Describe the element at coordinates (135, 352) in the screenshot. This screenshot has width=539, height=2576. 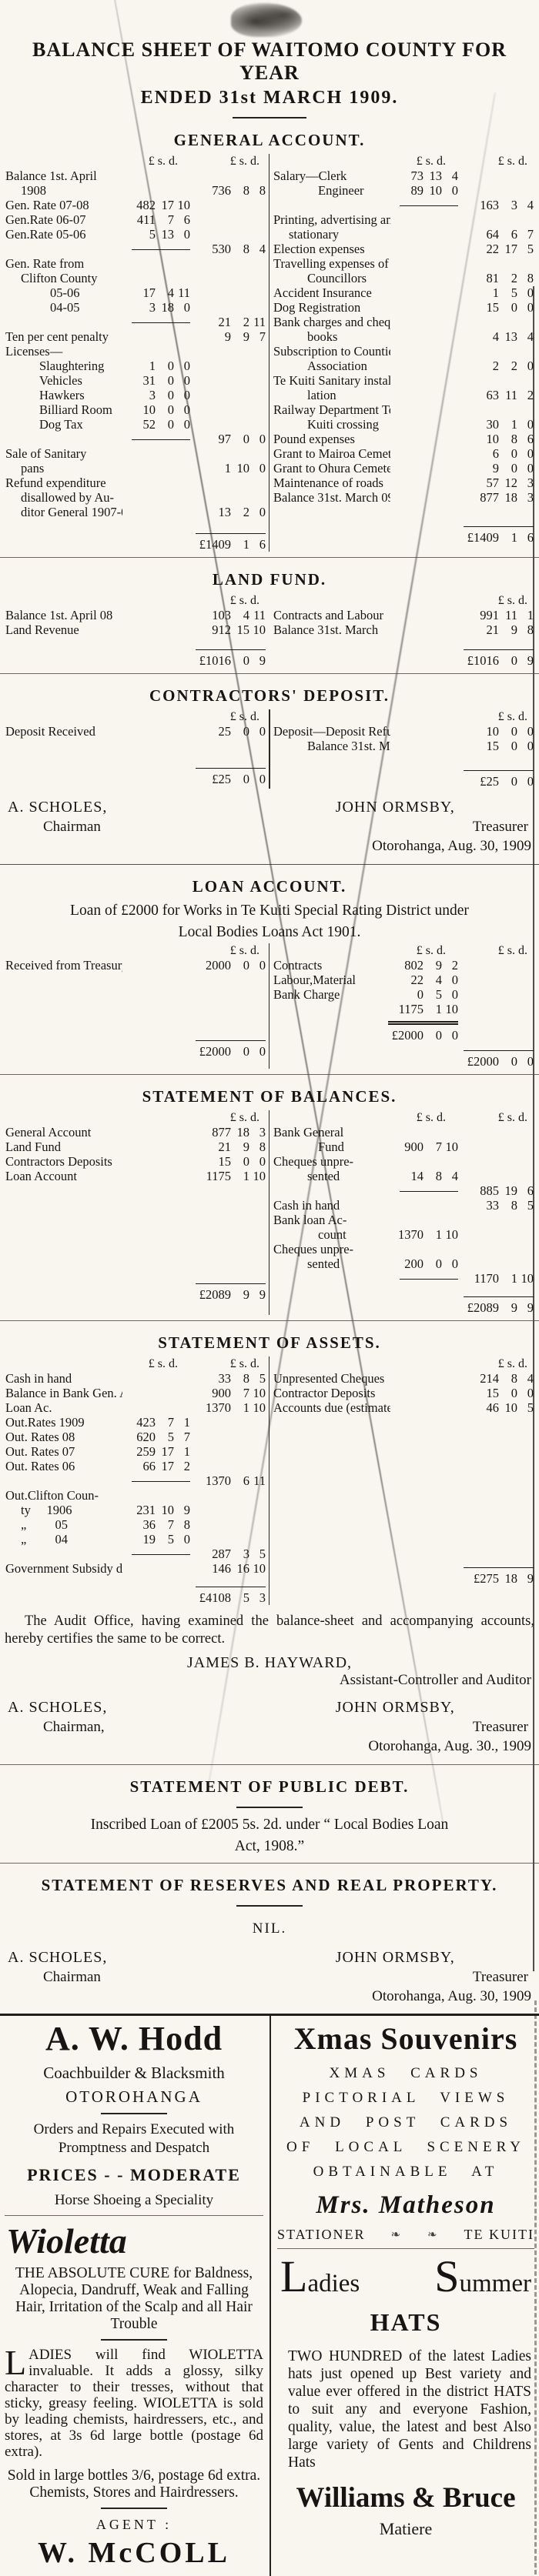
I see `ledger-row: Licenses—` at that location.